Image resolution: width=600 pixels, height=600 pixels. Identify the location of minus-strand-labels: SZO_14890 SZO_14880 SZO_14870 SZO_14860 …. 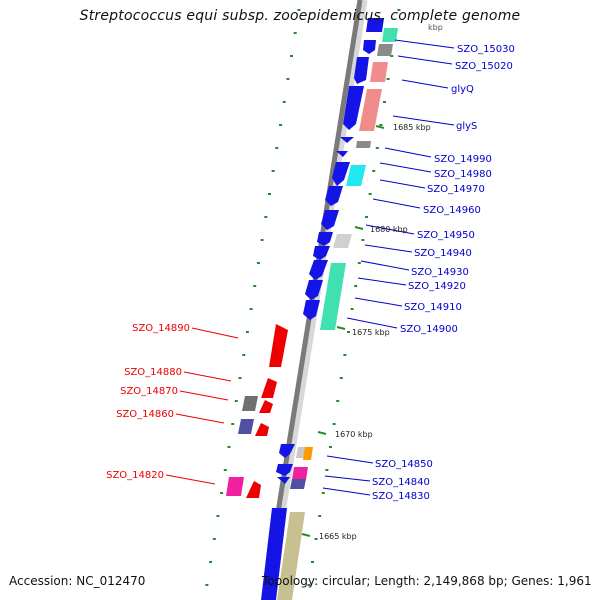
(148, 402).